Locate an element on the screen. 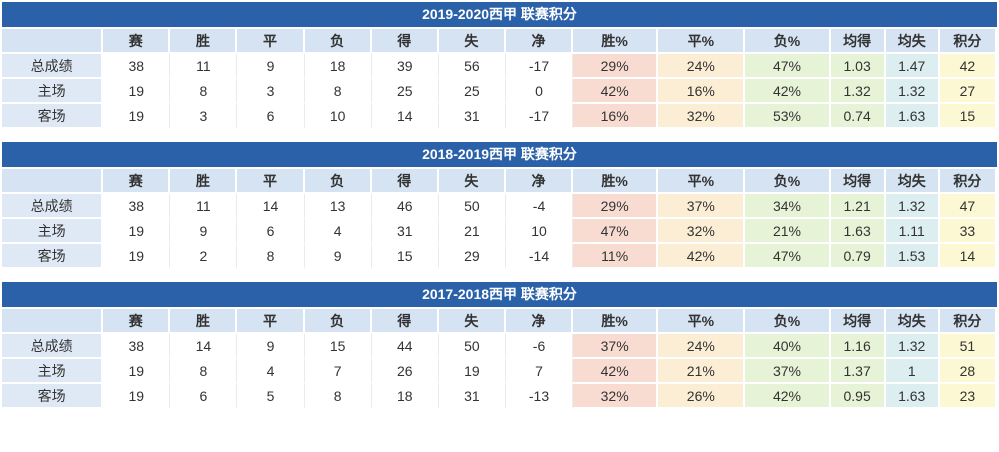 Image resolution: width=999 pixels, height=452 pixels. stat-cell: 21 is located at coordinates (472, 231).